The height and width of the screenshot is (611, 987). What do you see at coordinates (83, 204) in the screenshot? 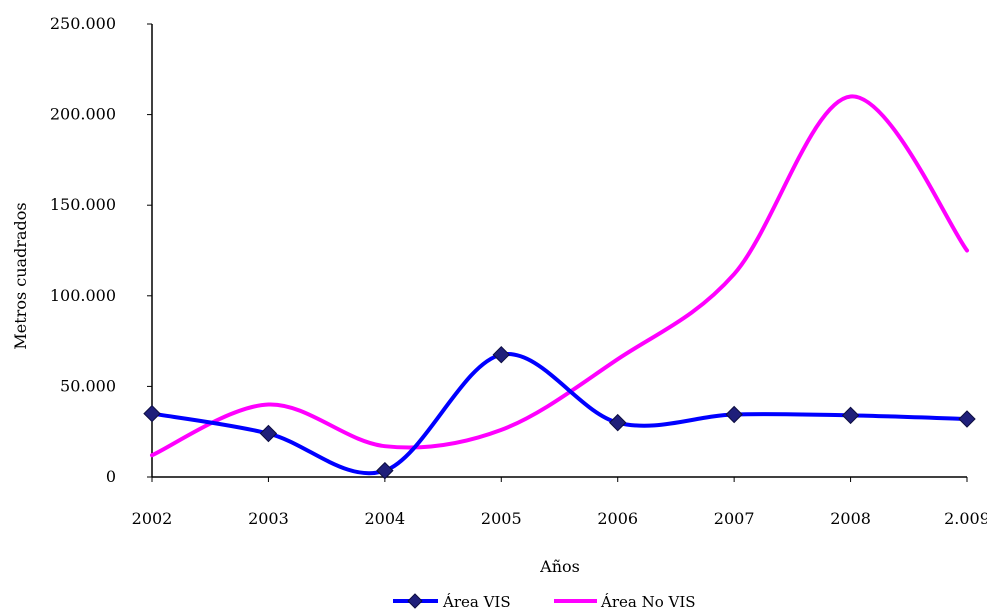
I see `y-tick-label: 150.000` at bounding box center [83, 204].